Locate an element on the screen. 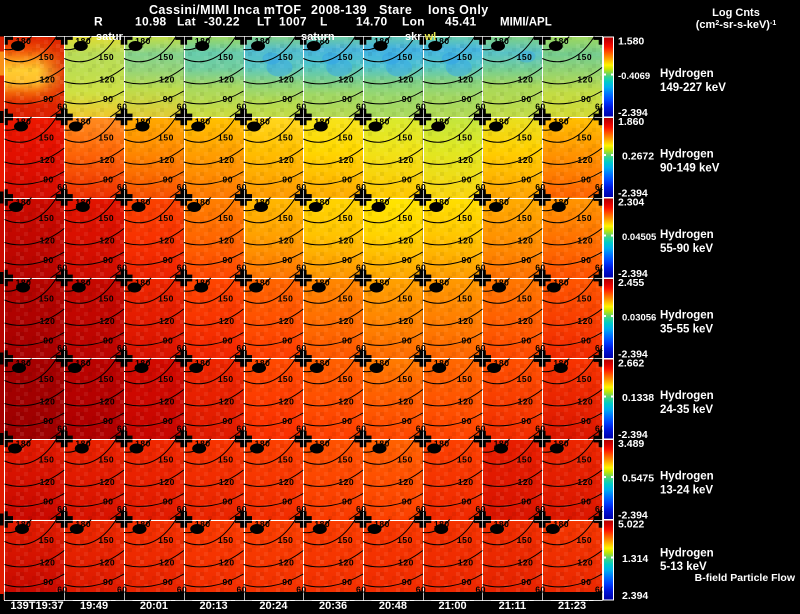  svg-text: 0.03056 is located at coordinates (639, 318).